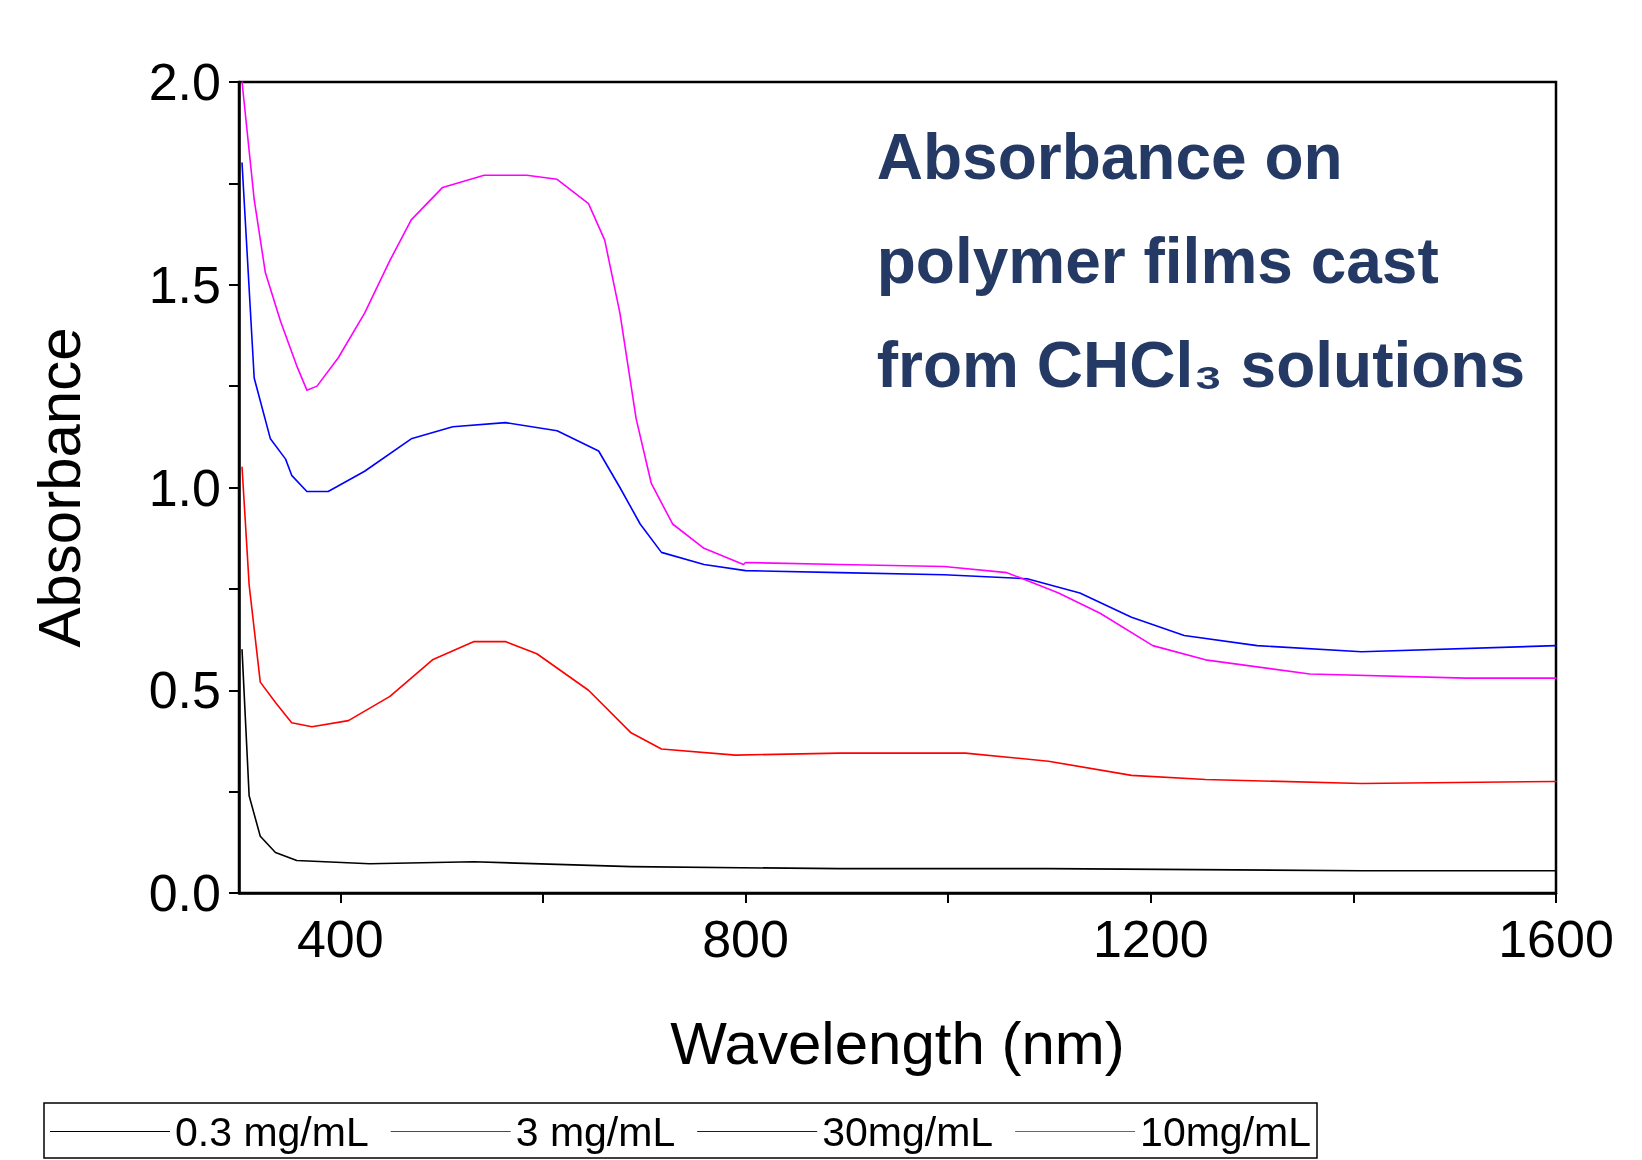  I want to click on y-tick-label: 2.0, so click(184, 82).